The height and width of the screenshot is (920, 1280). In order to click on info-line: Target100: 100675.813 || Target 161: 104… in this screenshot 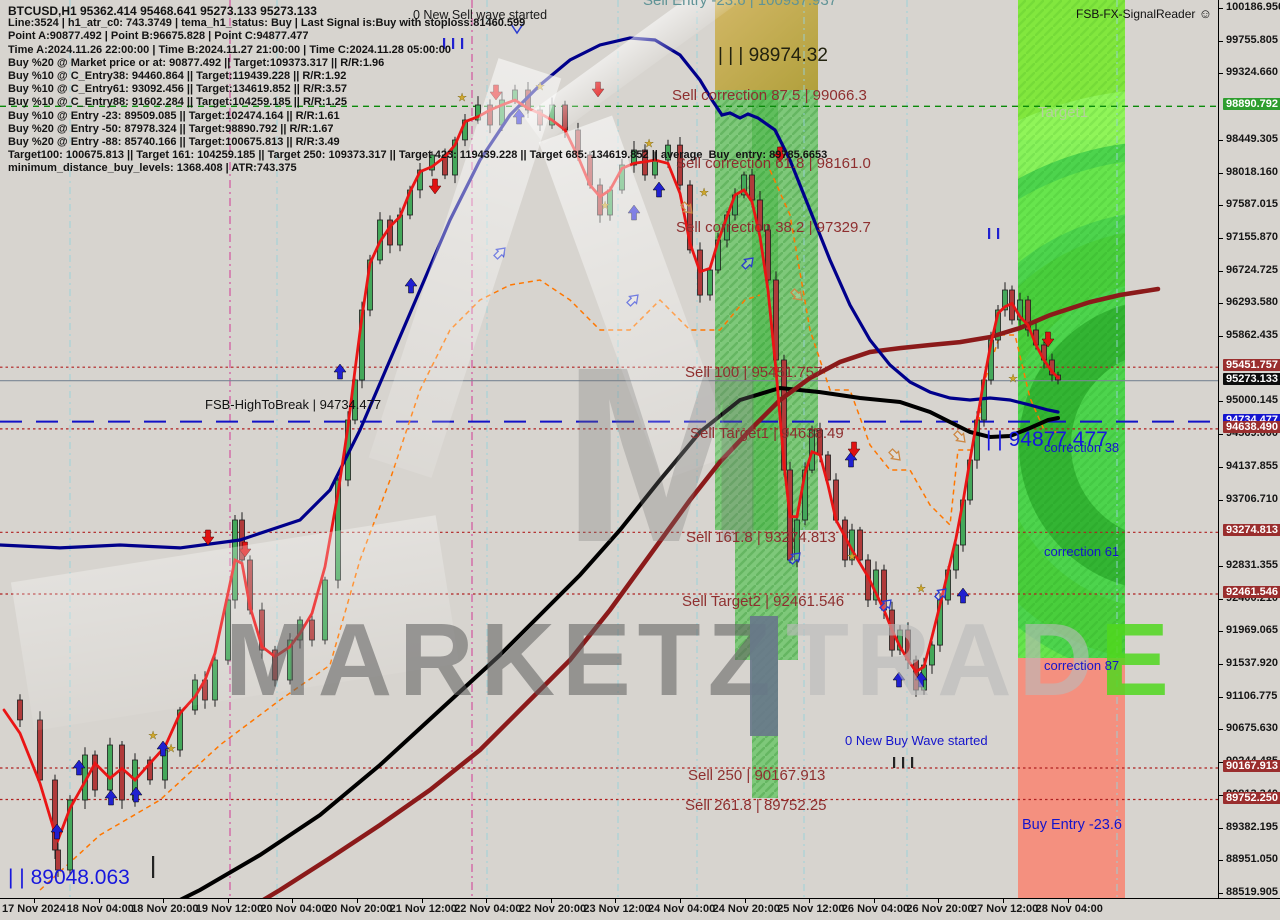, I will do `click(418, 155)`.